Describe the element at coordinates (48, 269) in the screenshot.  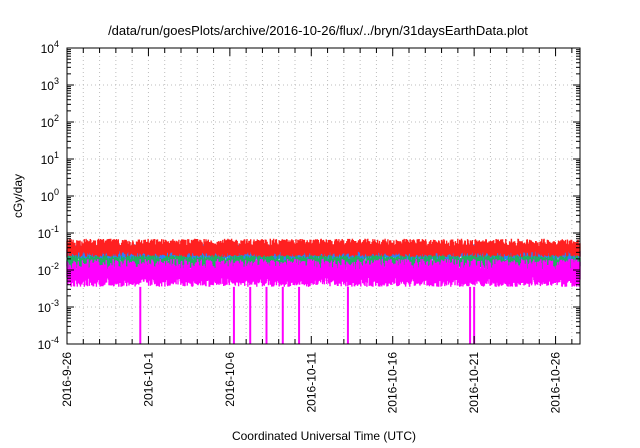
I see `y-tick-label: 10⁻²` at that location.